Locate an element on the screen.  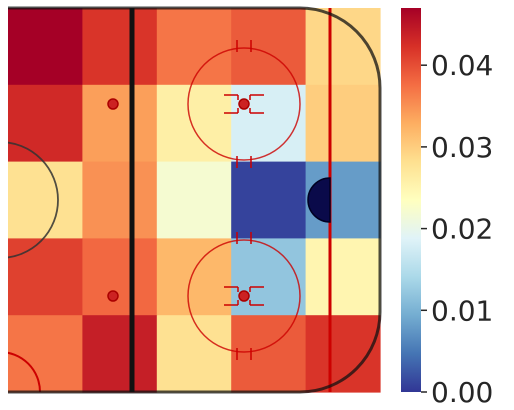
hash-marks-top is located at coordinates (244, 104).